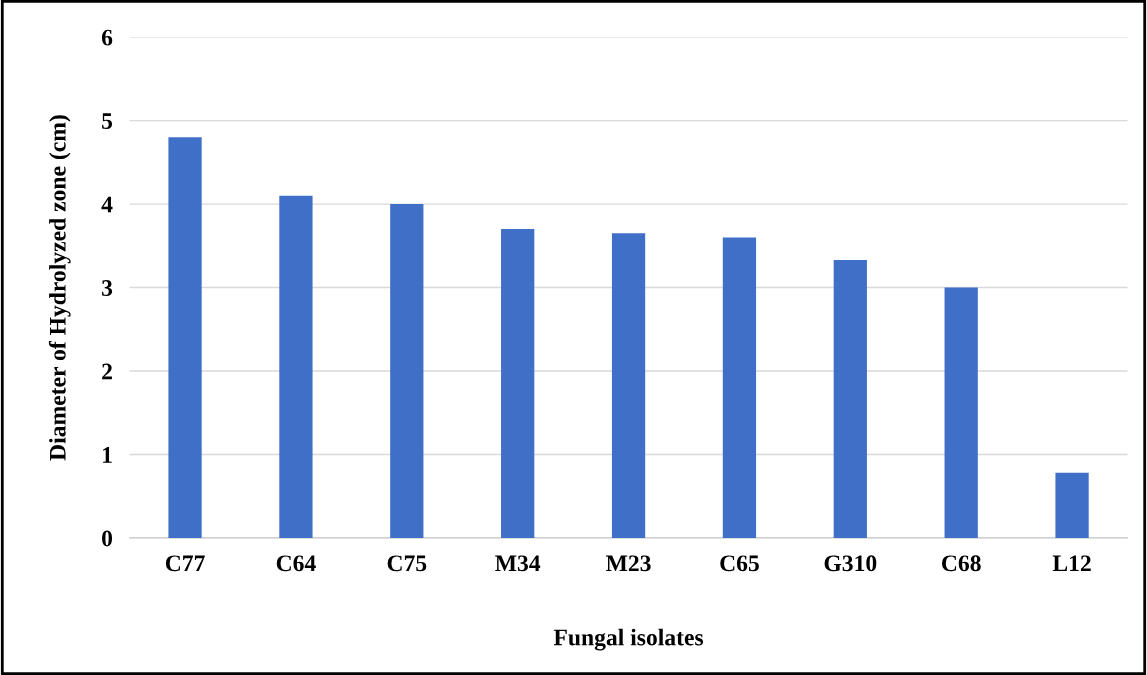 This screenshot has width=1147, height=675. Describe the element at coordinates (407, 563) in the screenshot. I see `x-tick-label: C75` at that location.